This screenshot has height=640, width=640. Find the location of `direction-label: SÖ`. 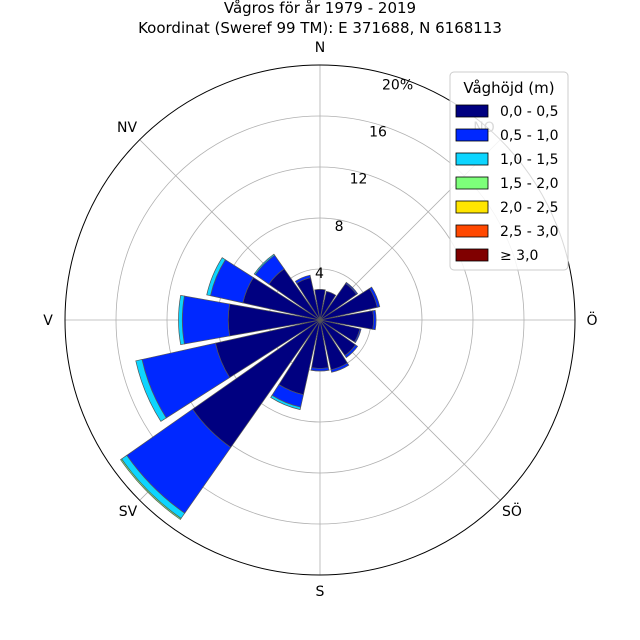

direction-label: SÖ is located at coordinates (512, 511).